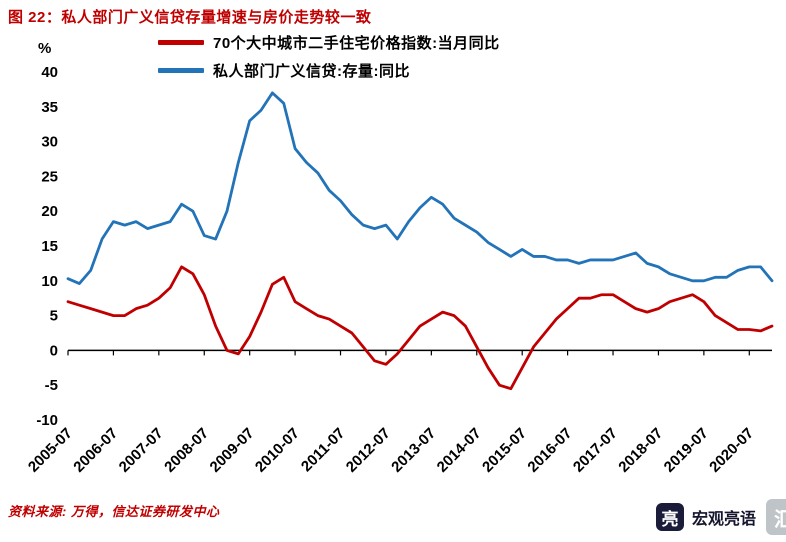 The image size is (786, 542). I want to click on gelonghui-logo-icon: 汇, so click(776, 517).